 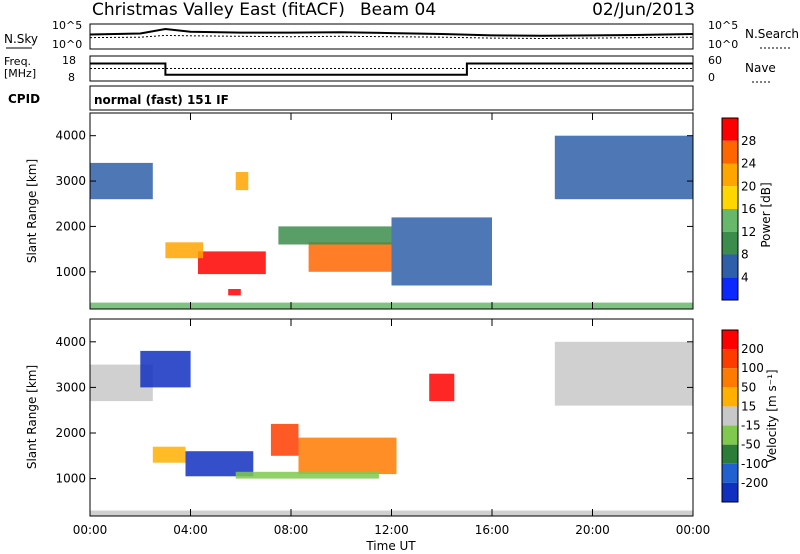 I want to click on x-tick-label: 16:00, so click(x=492, y=530).